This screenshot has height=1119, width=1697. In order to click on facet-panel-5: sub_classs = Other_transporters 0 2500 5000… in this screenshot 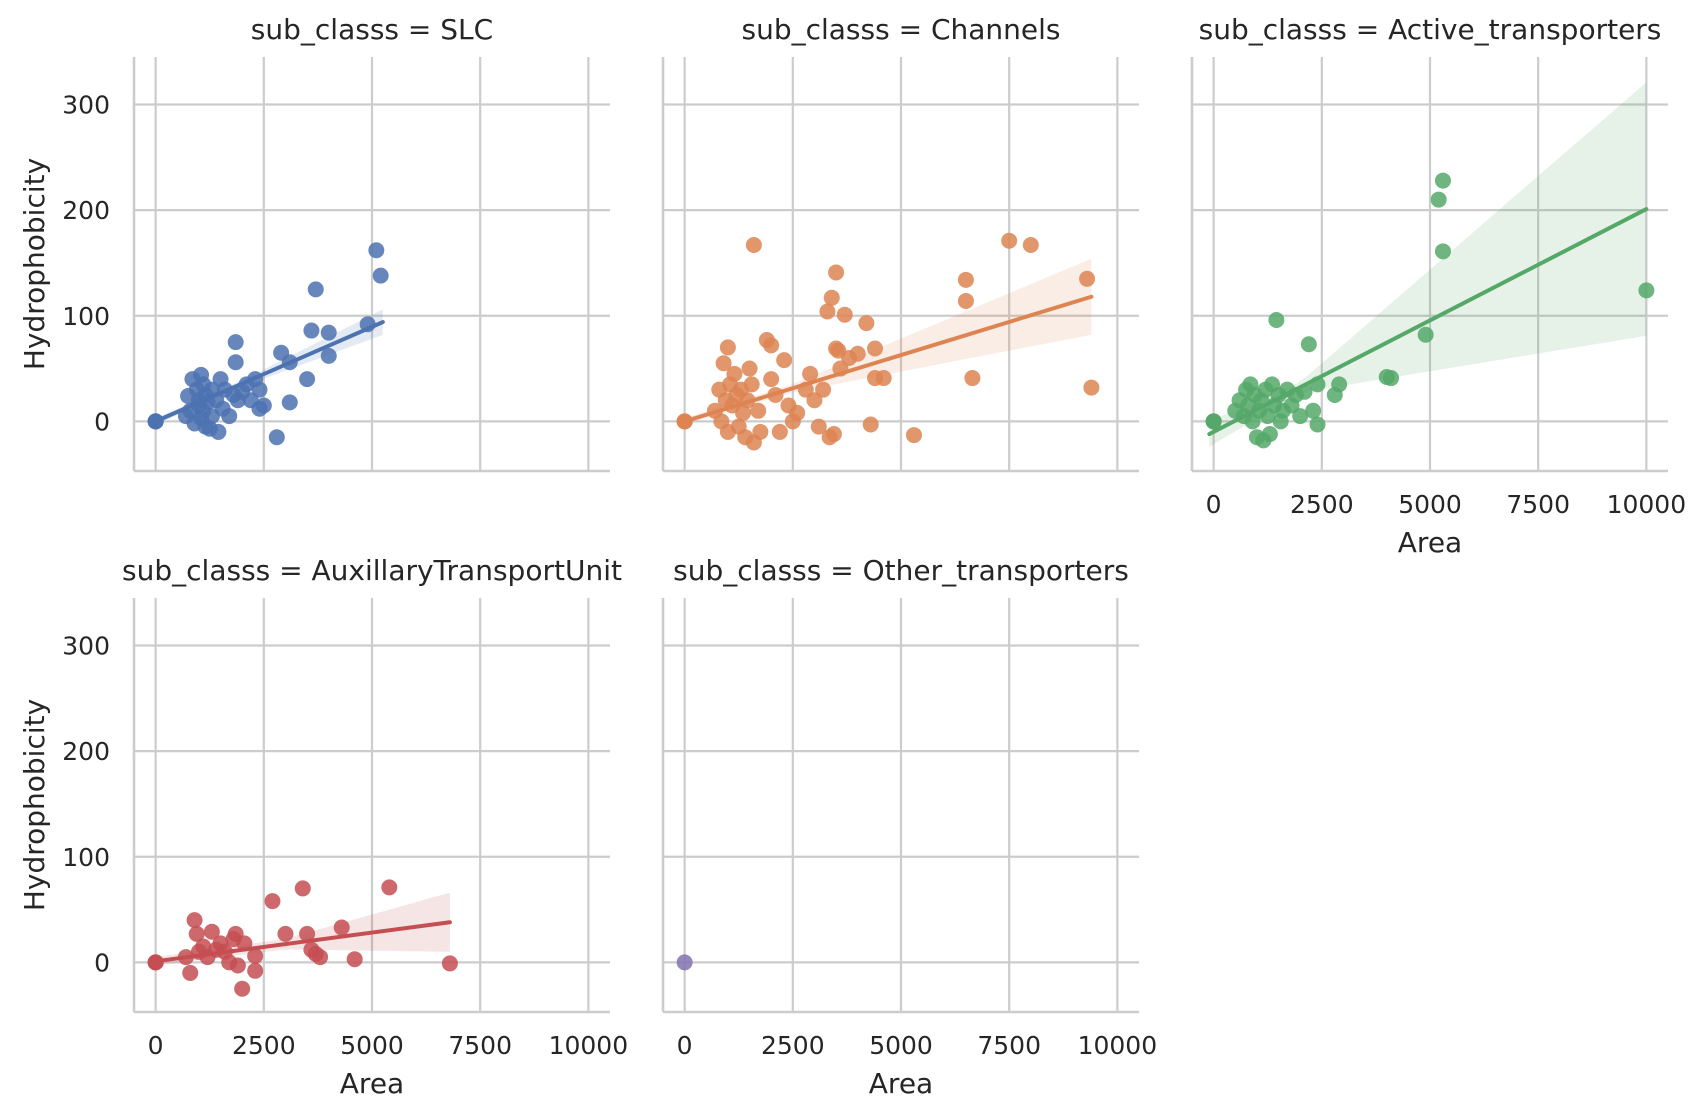, I will do `click(909, 827)`.